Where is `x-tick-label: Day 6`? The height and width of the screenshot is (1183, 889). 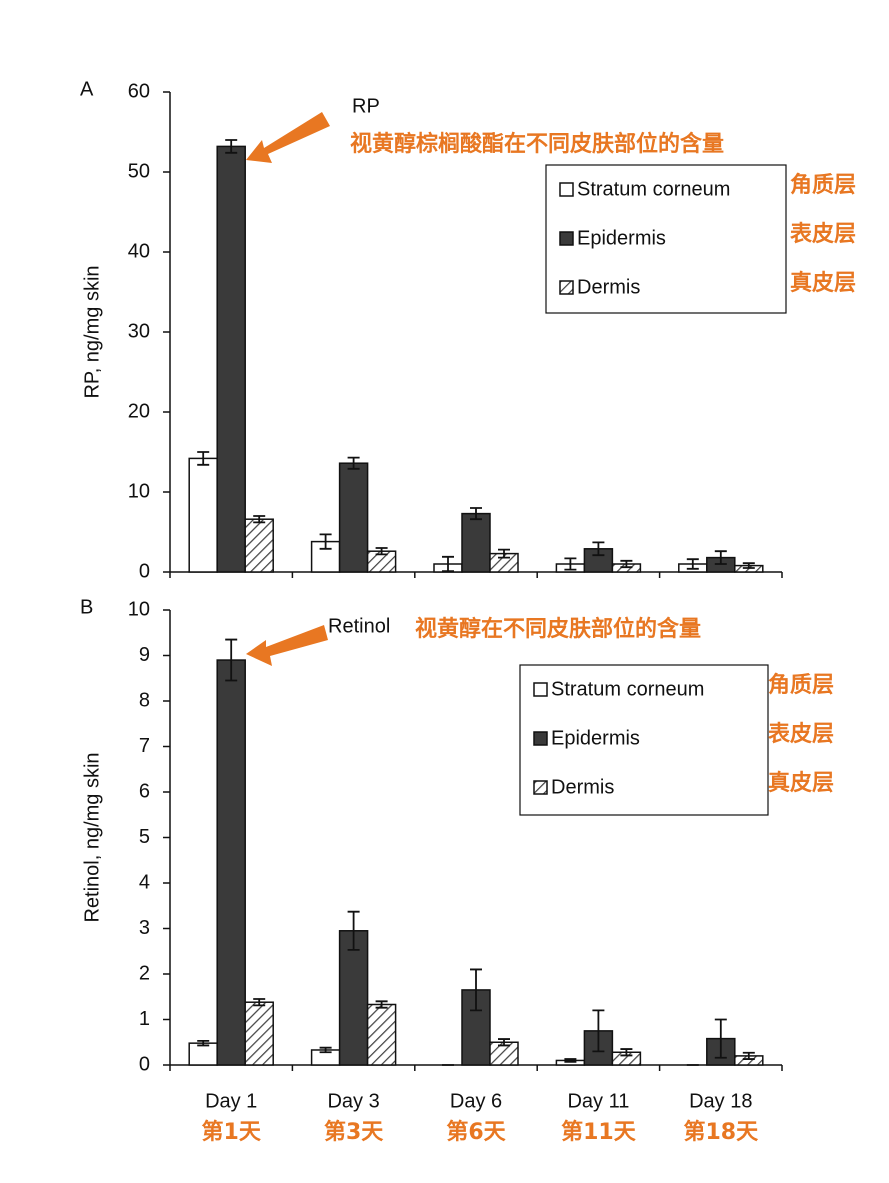 x-tick-label: Day 6 is located at coordinates (476, 1101).